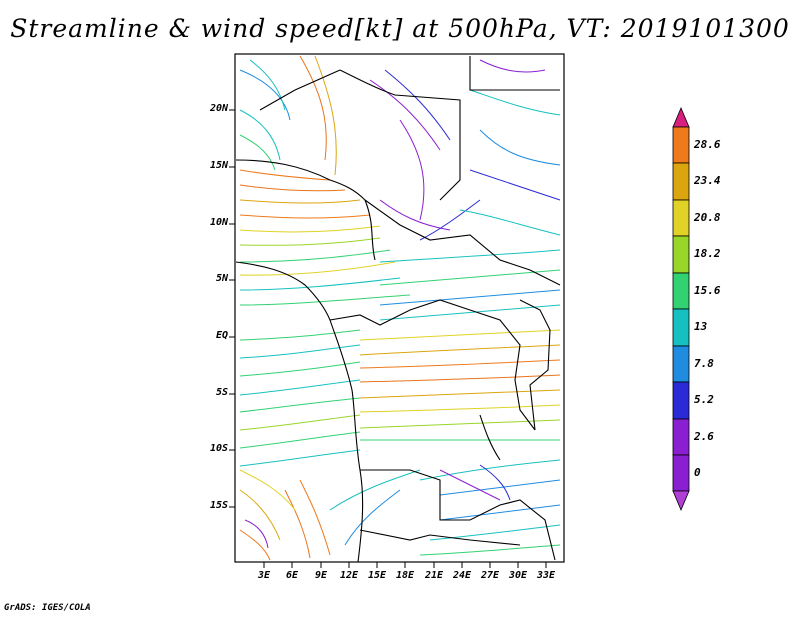 The height and width of the screenshot is (618, 800). What do you see at coordinates (264, 575) in the screenshot?
I see `x-tick-label: 3E` at bounding box center [264, 575].